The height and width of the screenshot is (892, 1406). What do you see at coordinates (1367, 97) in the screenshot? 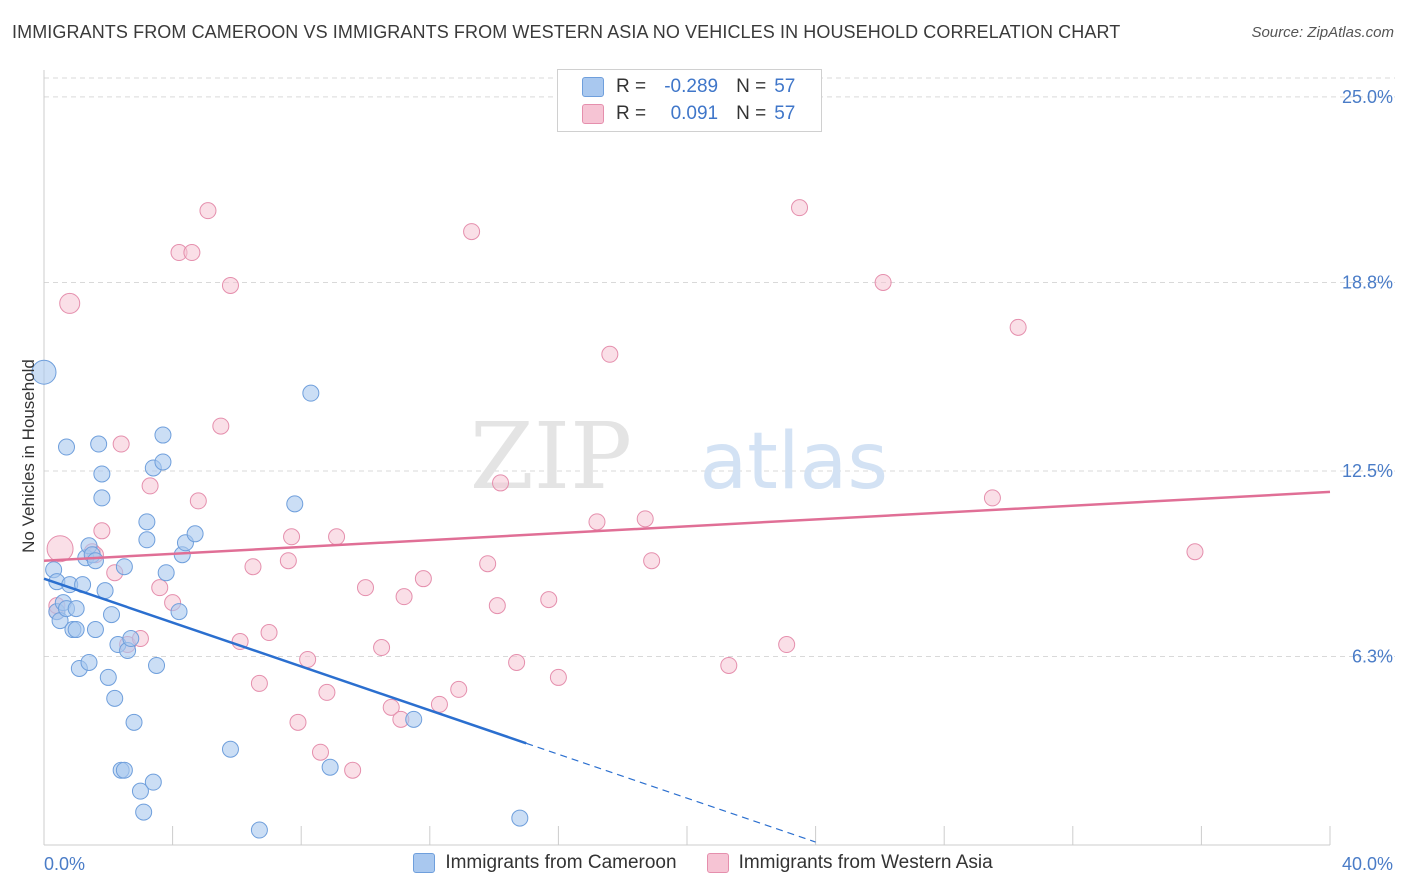
I see `y-tick-label: 25.0%` at bounding box center [1367, 97].